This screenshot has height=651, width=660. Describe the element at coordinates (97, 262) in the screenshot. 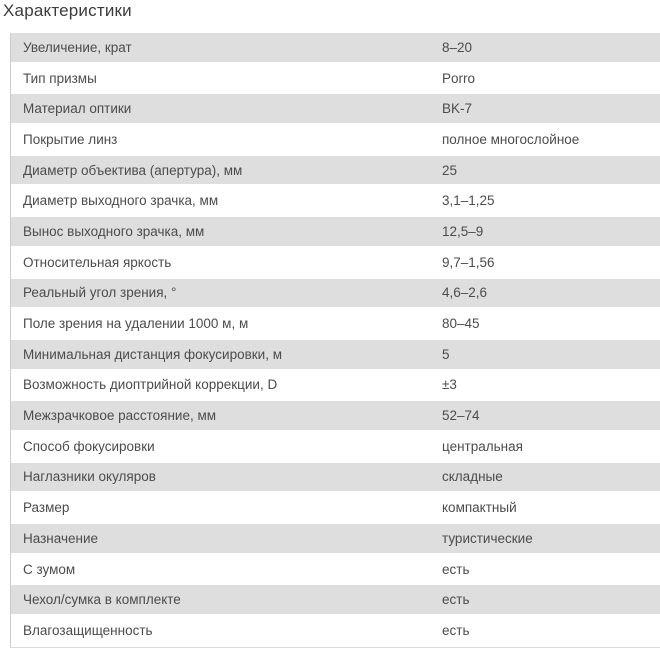

I see `spec-label: Относительная яркость` at that location.